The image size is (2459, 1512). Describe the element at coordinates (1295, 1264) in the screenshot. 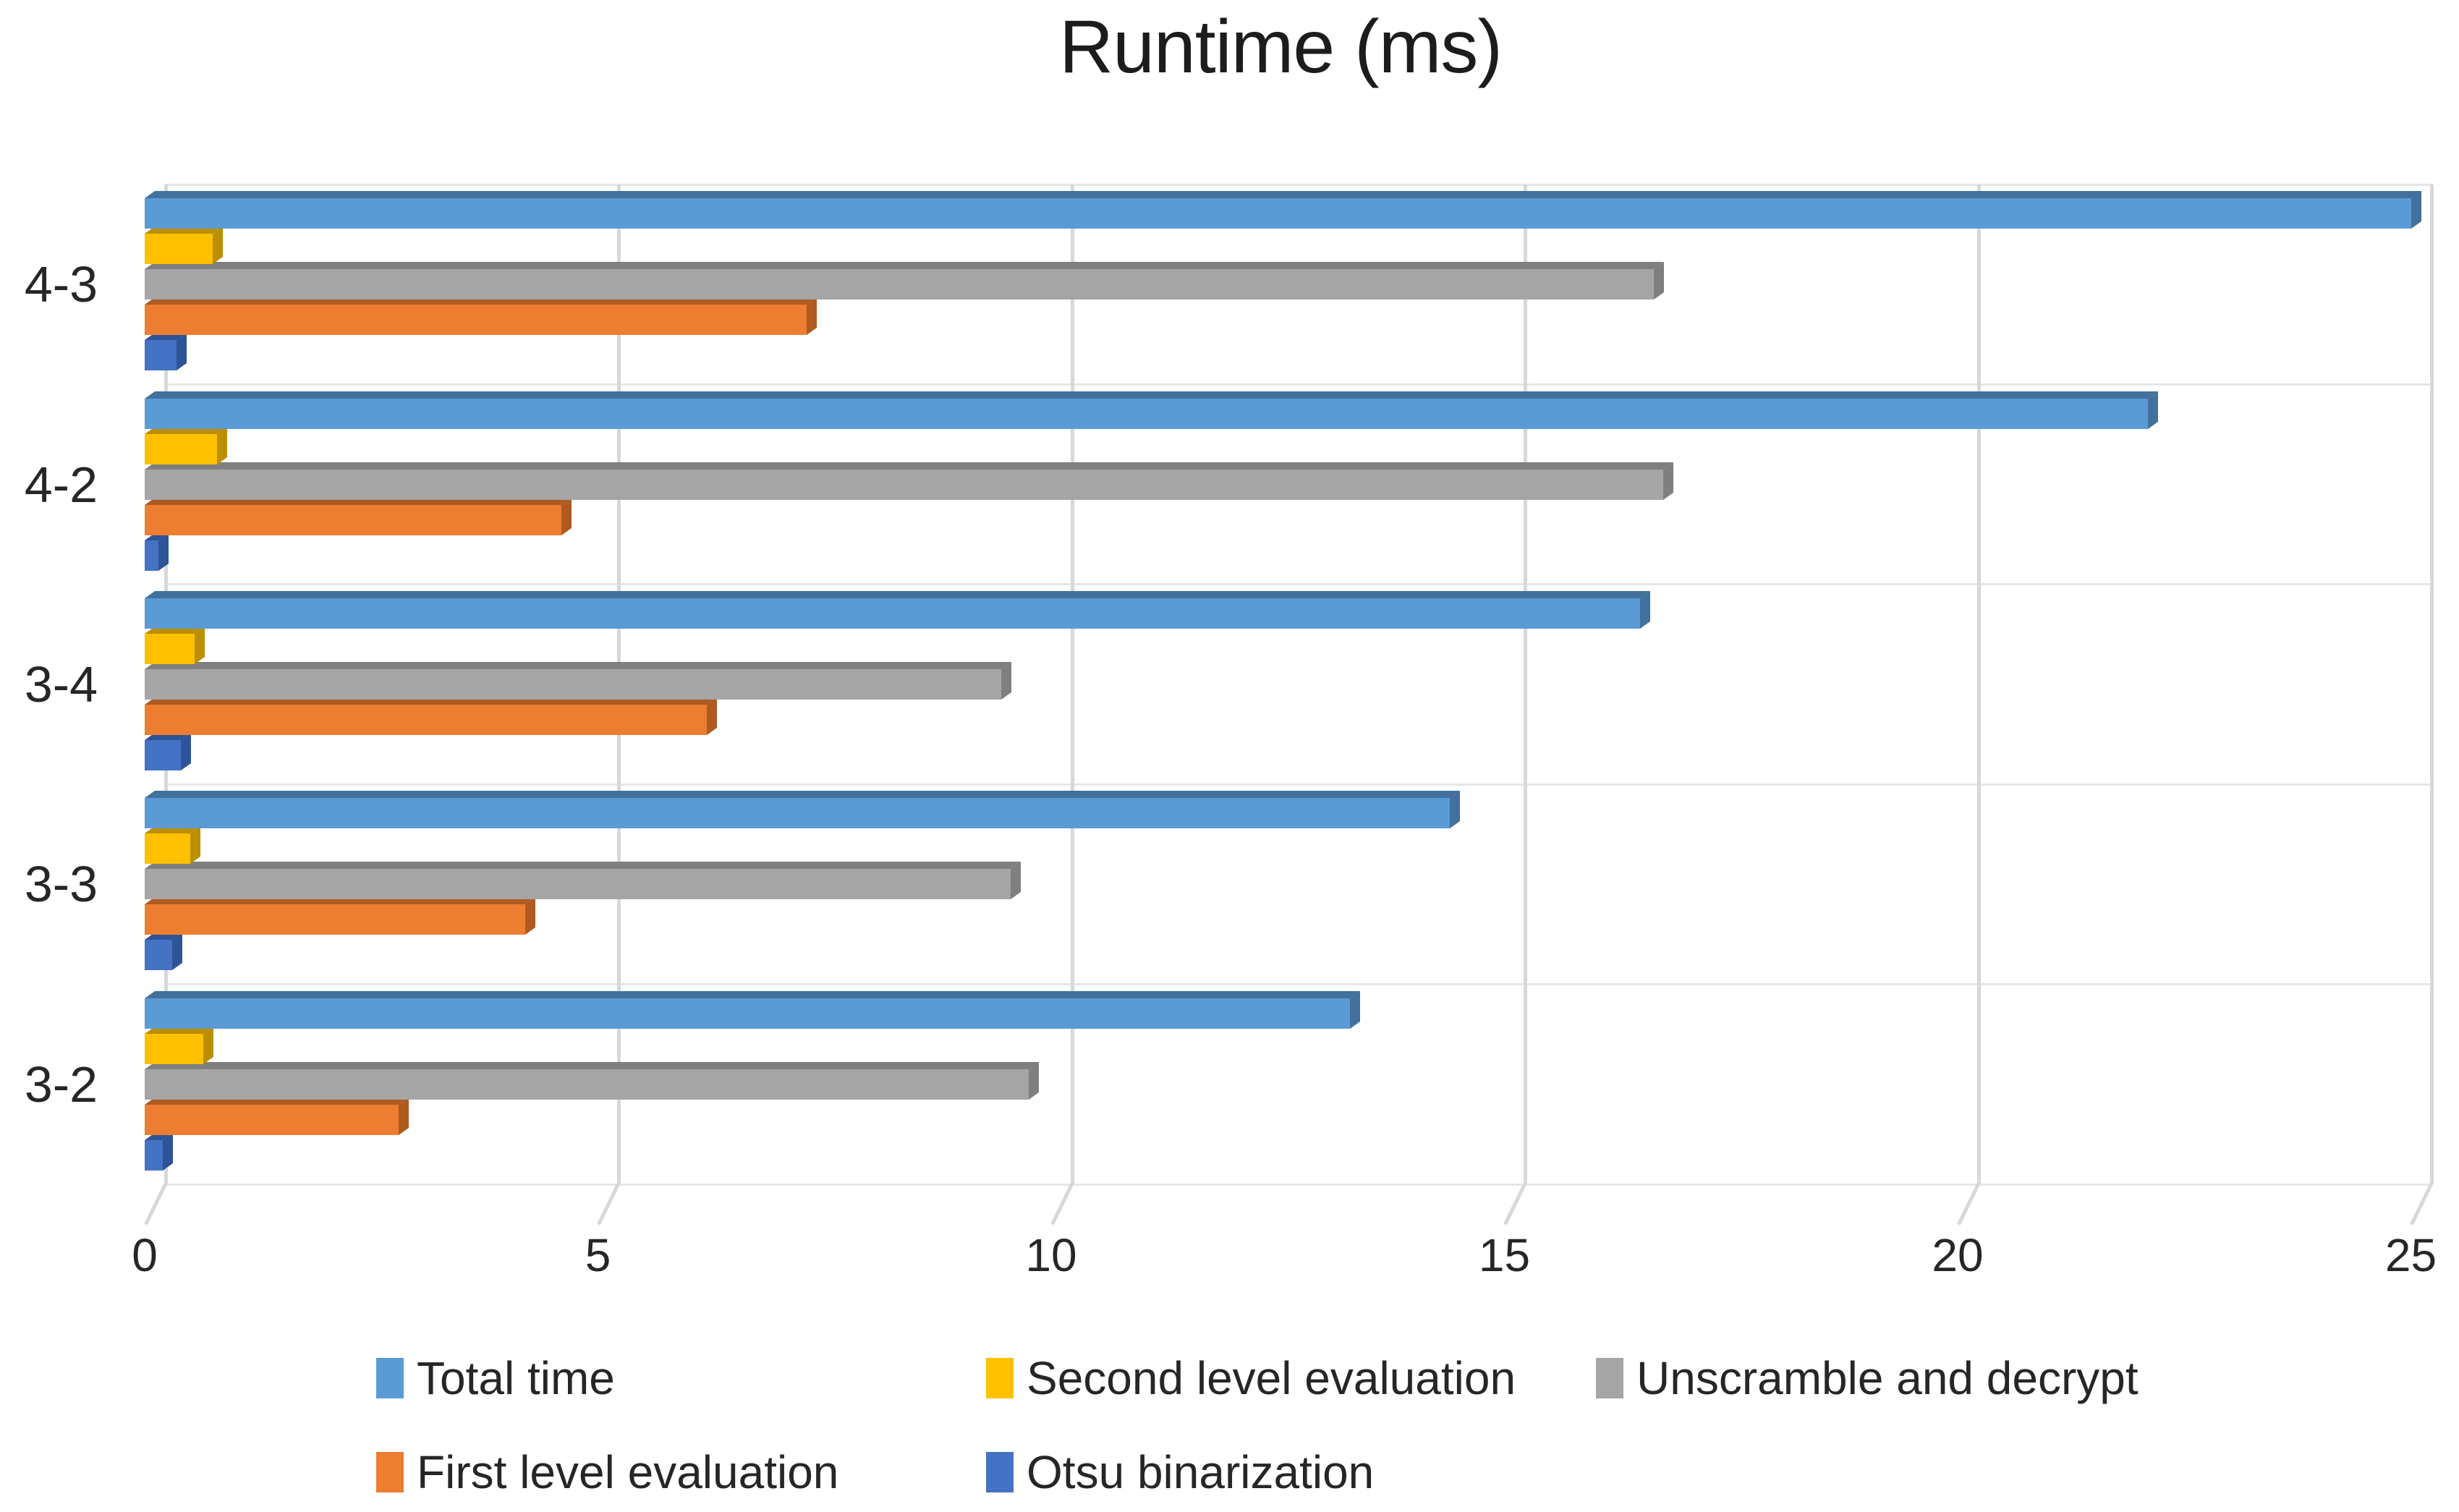

I see `x-axis: 0 5 10 15 20 25` at that location.